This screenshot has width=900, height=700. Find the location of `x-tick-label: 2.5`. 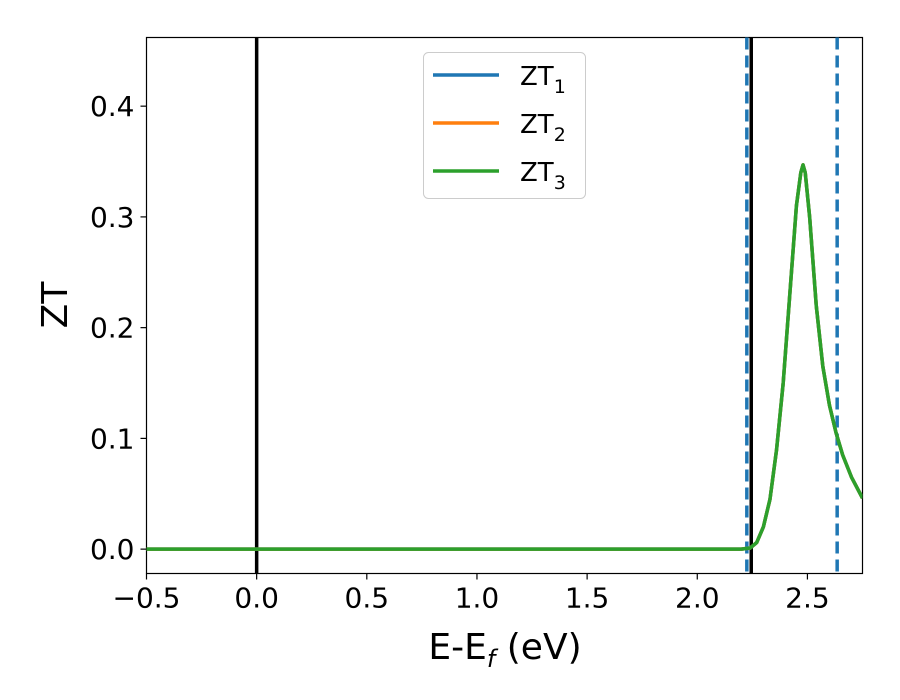

x-tick-label: 2.5 is located at coordinates (807, 598).